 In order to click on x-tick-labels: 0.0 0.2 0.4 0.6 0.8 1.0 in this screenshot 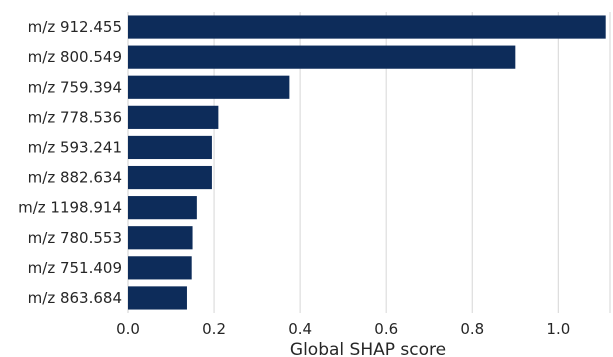, I will do `click(343, 329)`.